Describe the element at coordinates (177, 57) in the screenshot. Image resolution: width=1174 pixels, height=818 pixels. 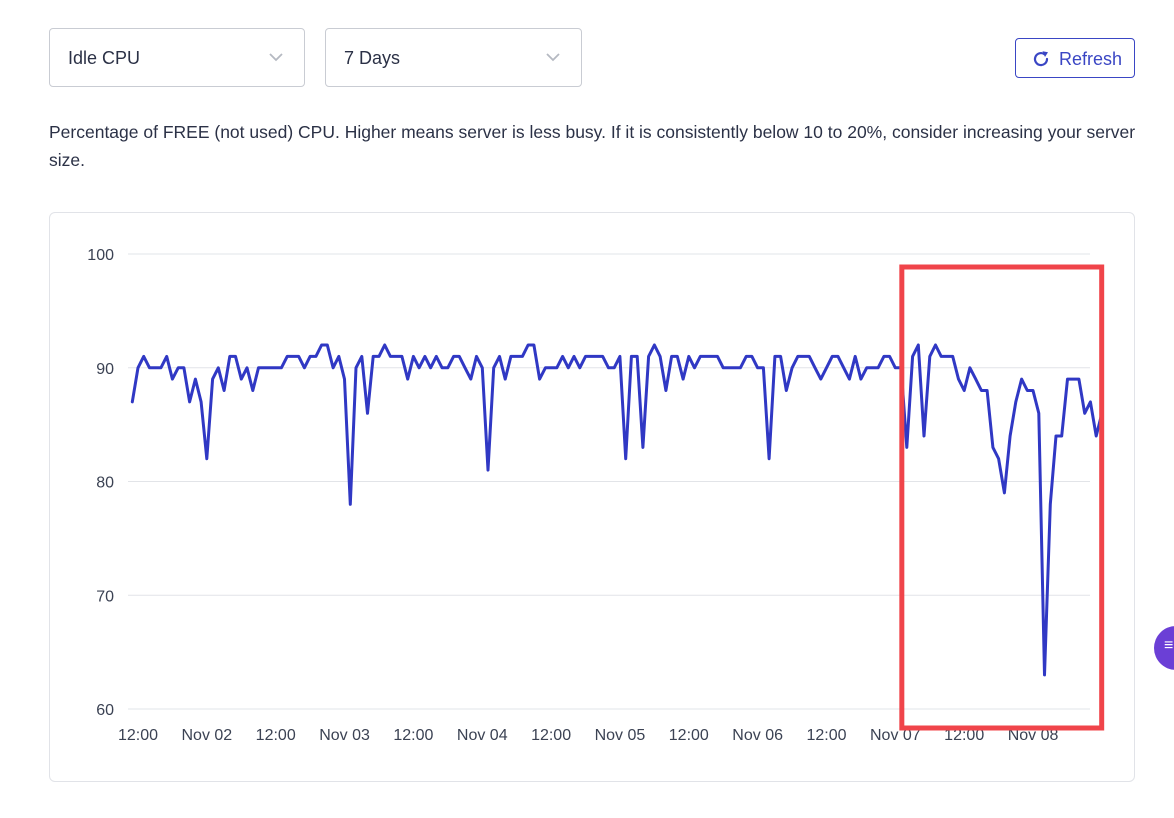
I see `metric-select: Idle CPU` at that location.